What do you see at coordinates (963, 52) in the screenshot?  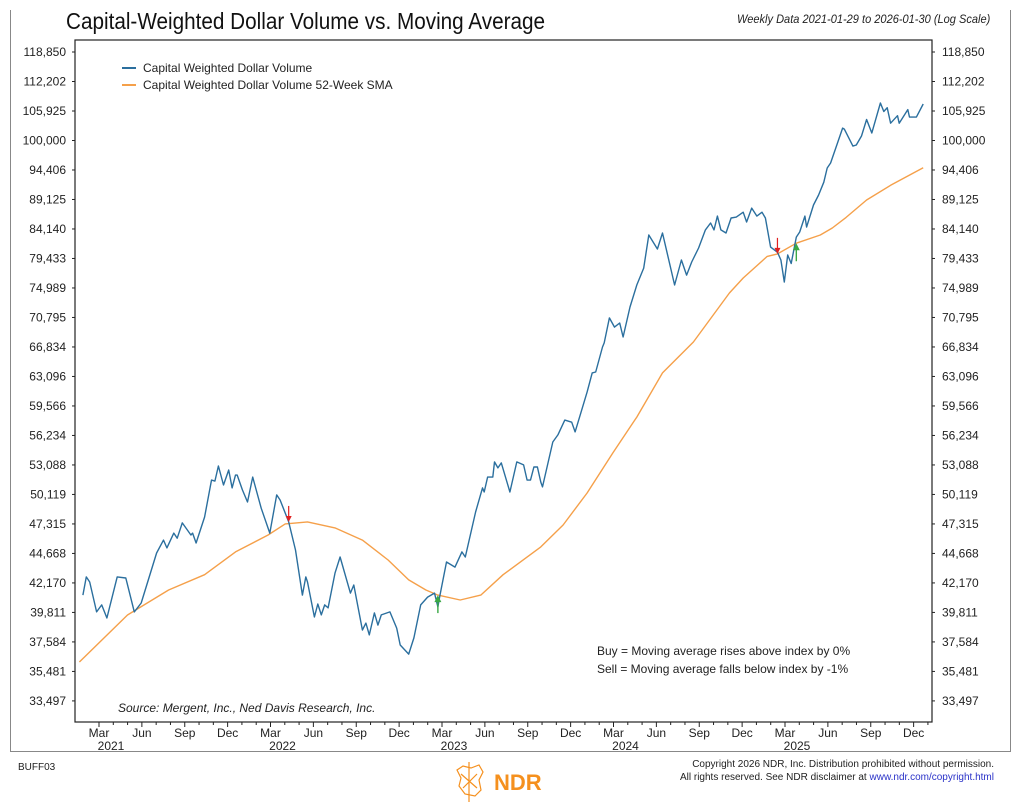 I see `y-tick-label-right: 118,850` at bounding box center [963, 52].